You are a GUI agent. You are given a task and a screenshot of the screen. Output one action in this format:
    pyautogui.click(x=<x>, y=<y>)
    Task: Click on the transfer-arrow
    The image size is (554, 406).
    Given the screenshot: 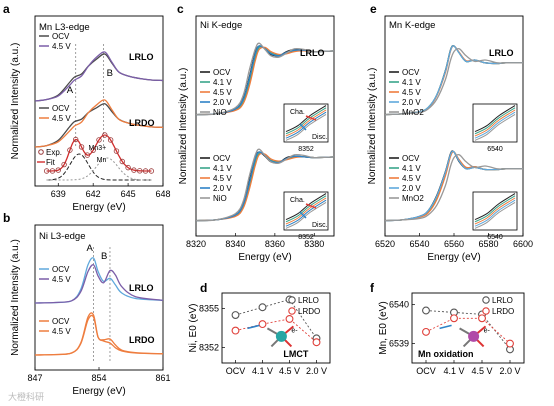 What is the action you would take?
    pyautogui.click(x=445, y=327)
    